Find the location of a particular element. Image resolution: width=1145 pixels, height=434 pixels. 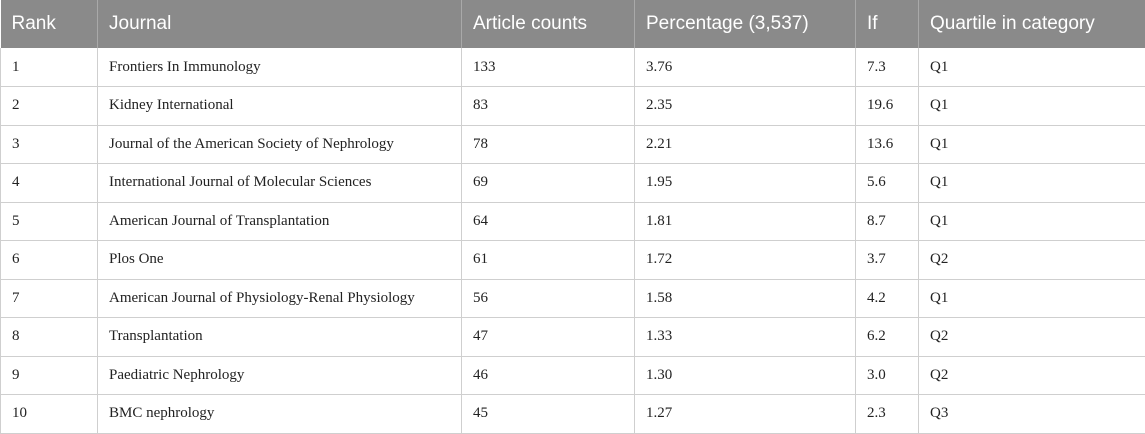

cell-article-counts: 83 is located at coordinates (548, 106).